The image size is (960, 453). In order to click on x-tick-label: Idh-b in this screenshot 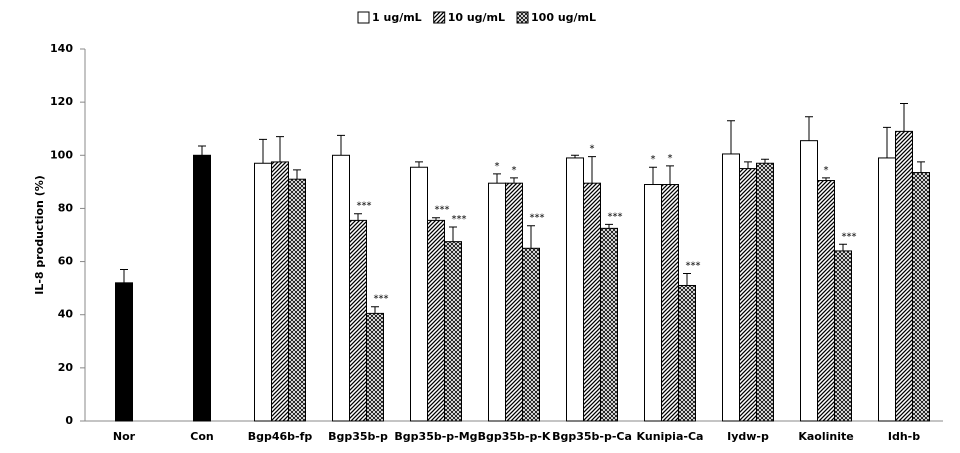, I will do `click(904, 436)`.